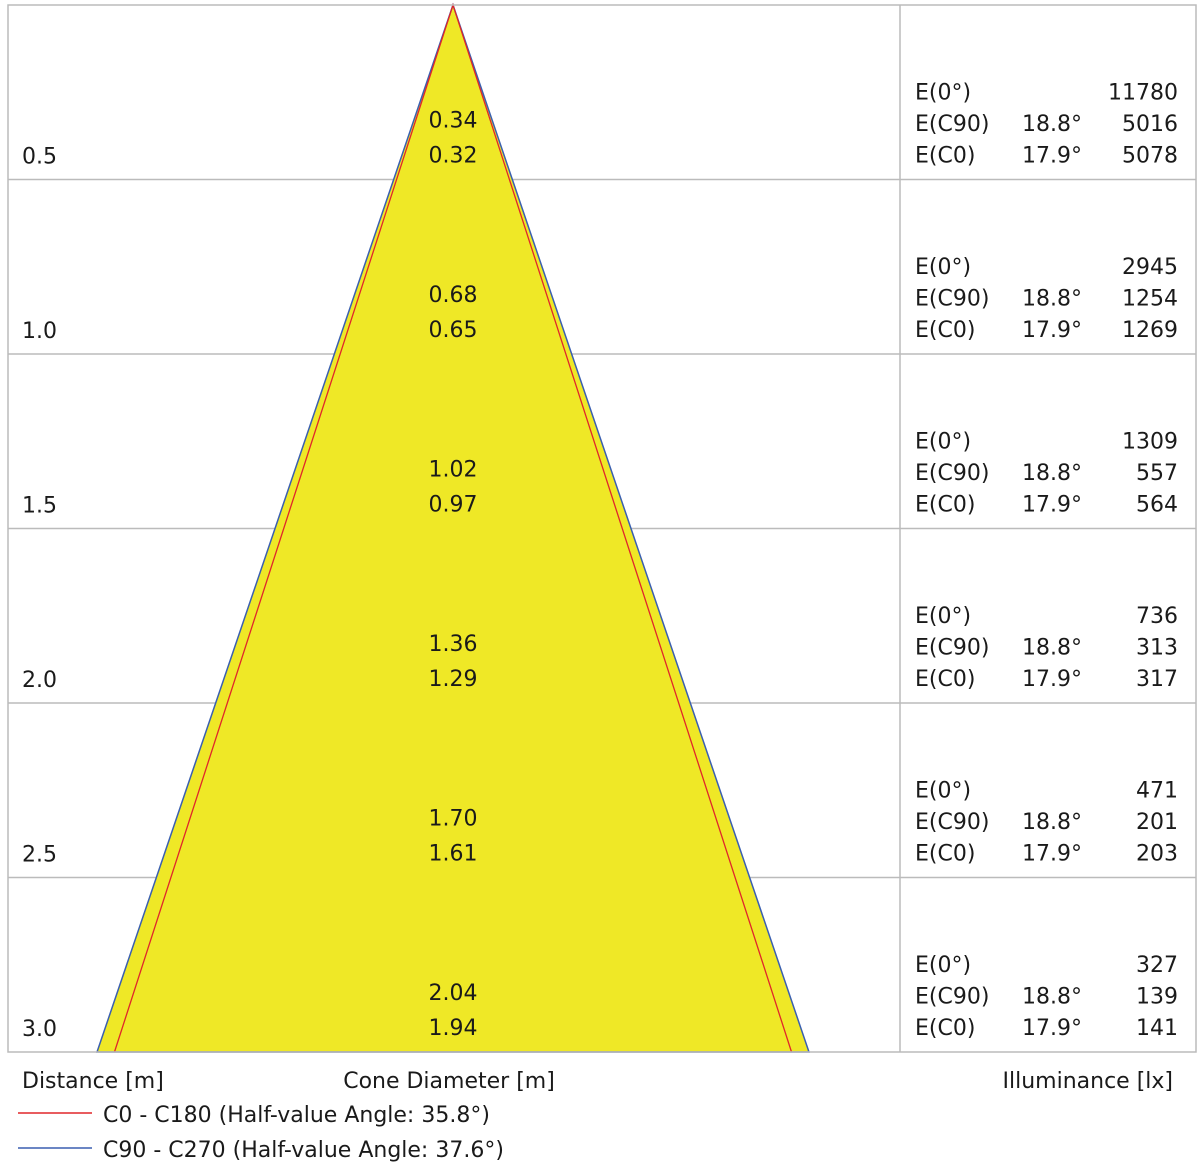 Image resolution: width=1200 pixels, height=1170 pixels. Describe the element at coordinates (1157, 473) in the screenshot. I see `illuminance-value: 557` at that location.